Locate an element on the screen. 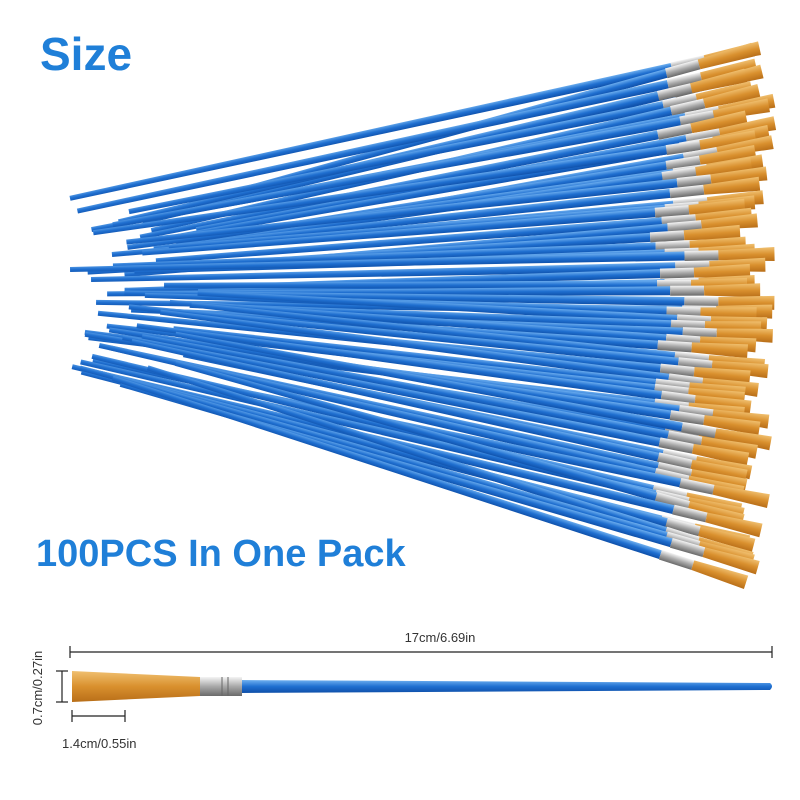  height-label: 0.7cm/0.27in is located at coordinates (37, 688).